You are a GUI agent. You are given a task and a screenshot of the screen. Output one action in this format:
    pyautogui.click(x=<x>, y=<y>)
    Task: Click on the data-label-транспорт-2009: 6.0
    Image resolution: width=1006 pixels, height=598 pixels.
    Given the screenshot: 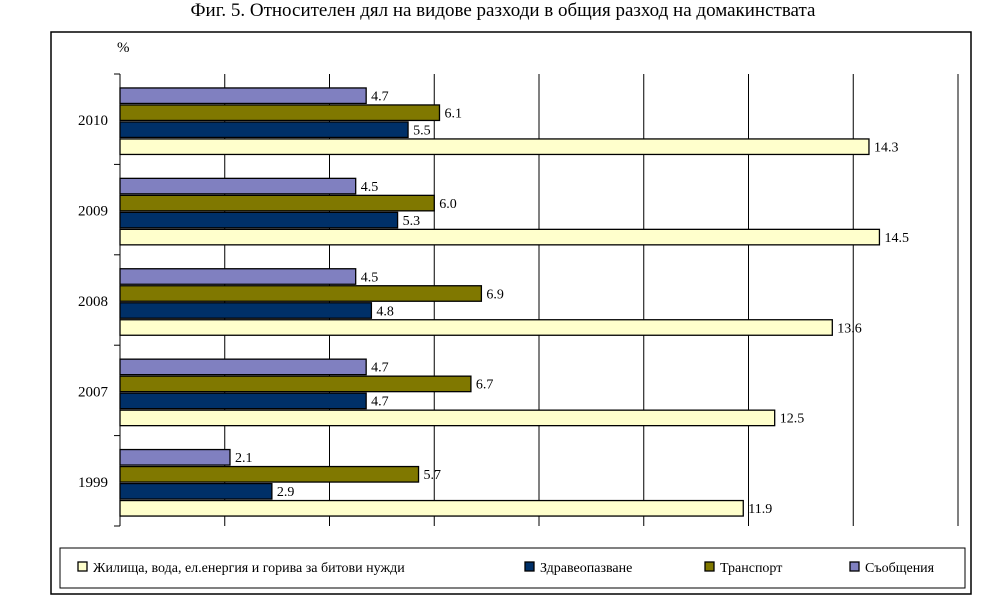 What is the action you would take?
    pyautogui.click(x=448, y=204)
    